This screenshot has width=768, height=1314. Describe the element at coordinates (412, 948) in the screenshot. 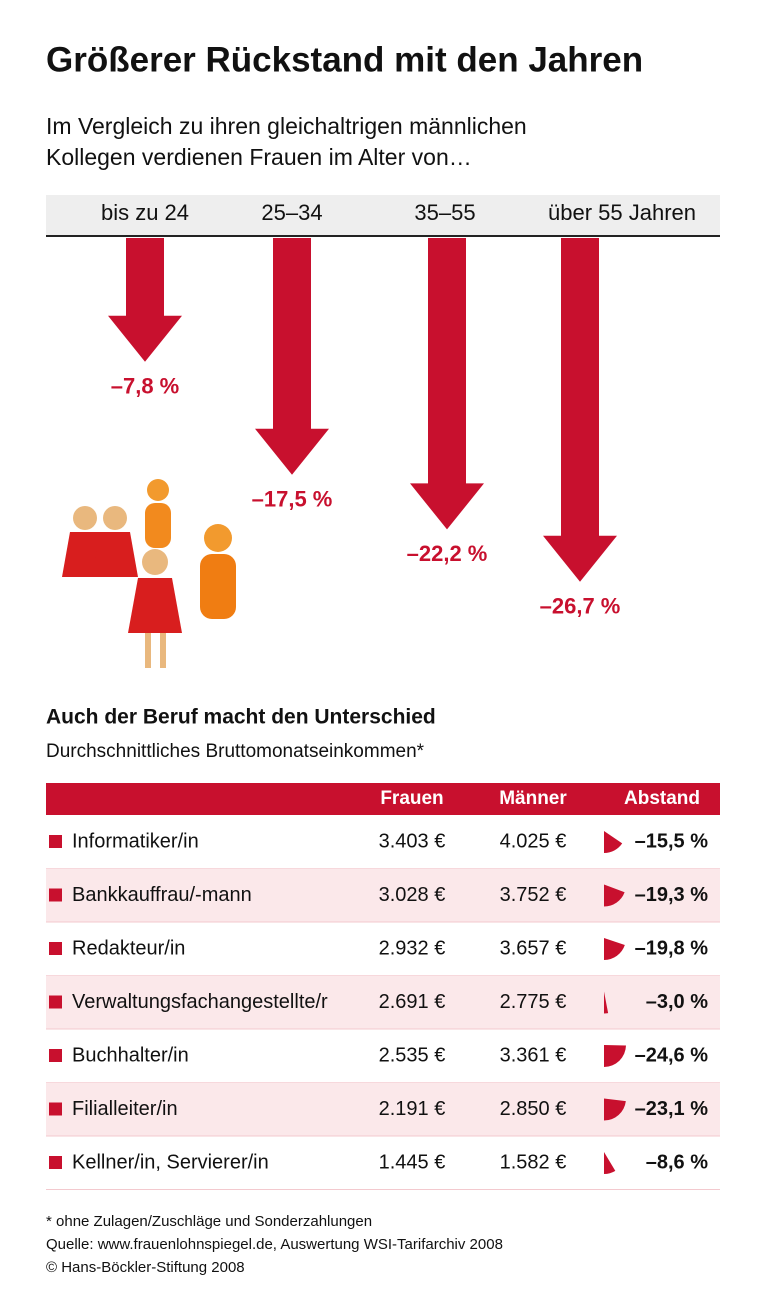

I see `cell: 2.932 €` at that location.